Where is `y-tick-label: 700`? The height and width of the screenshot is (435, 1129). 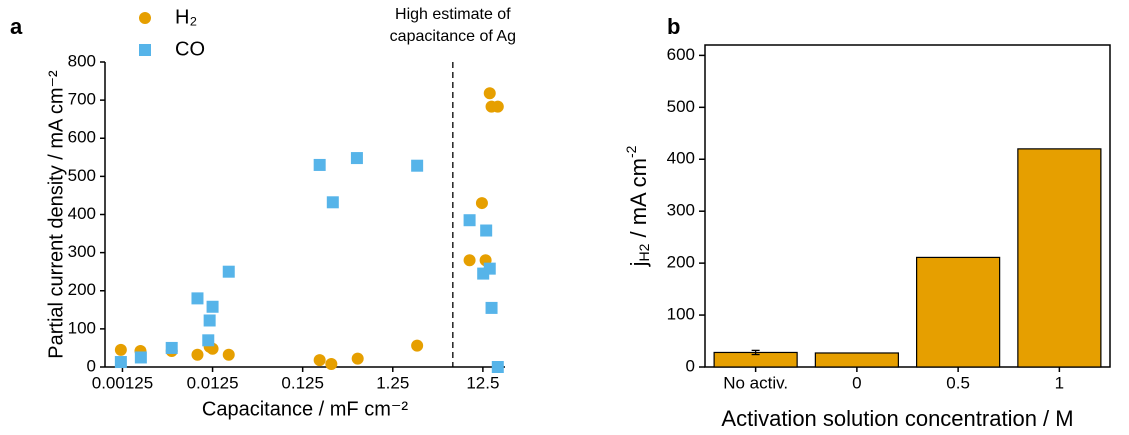 y-tick-label: 700 is located at coordinates (82, 99).